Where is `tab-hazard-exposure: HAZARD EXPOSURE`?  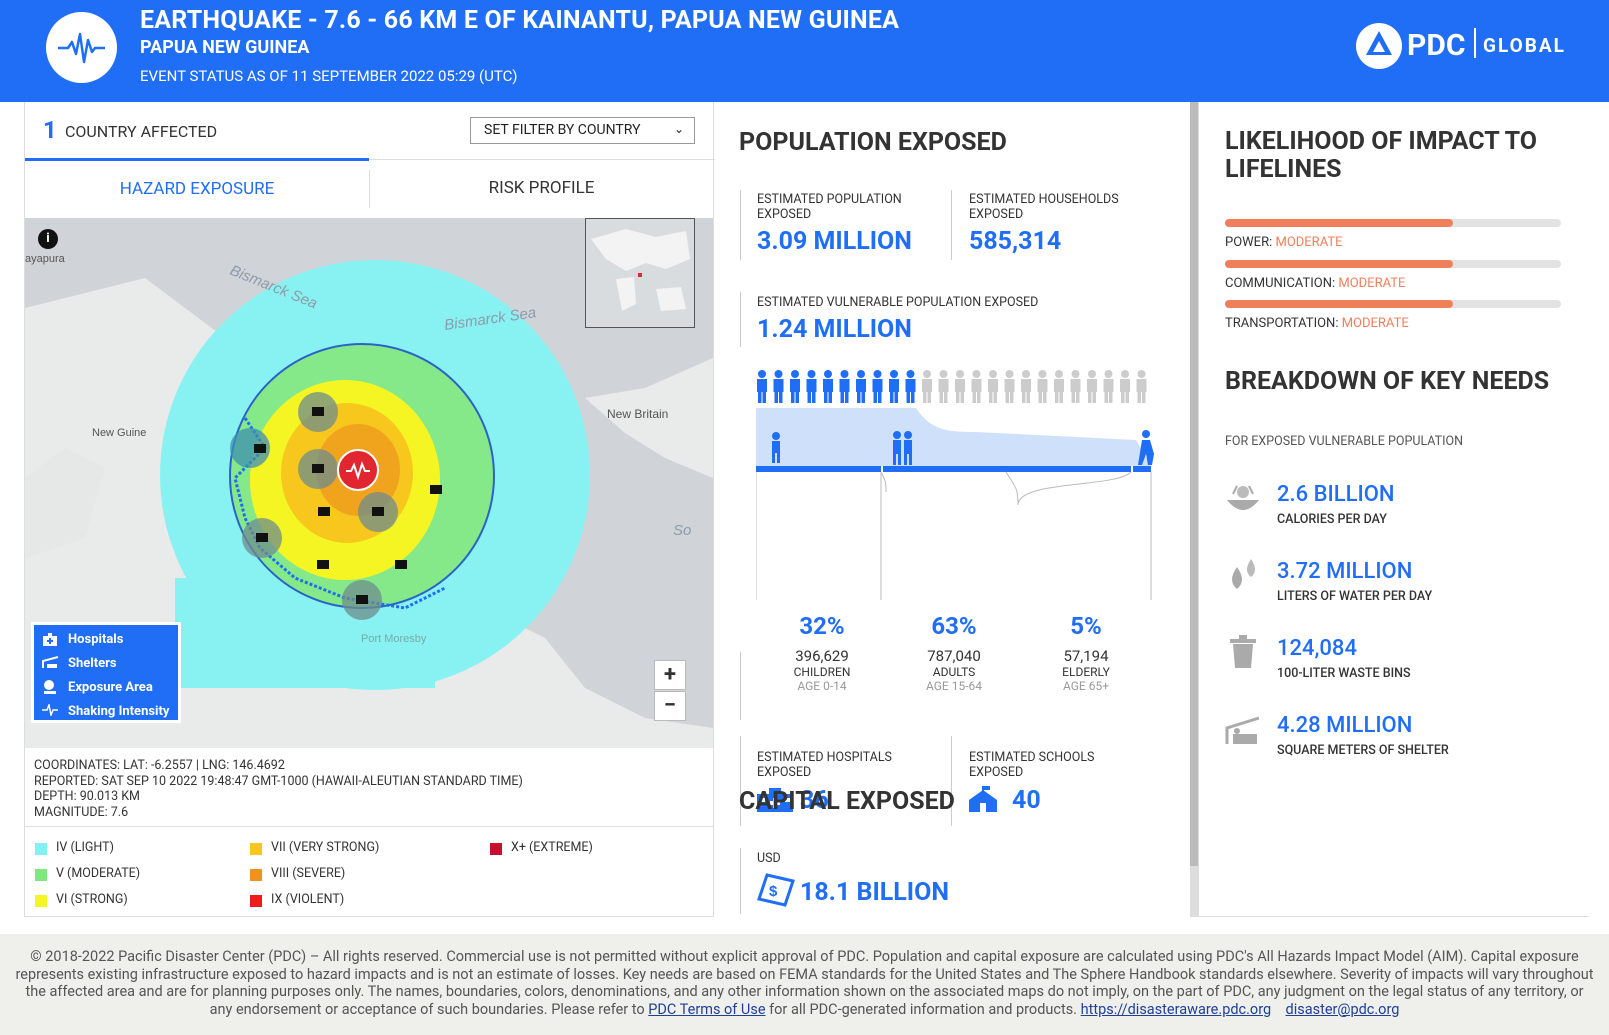
tab-hazard-exposure: HAZARD EXPOSURE is located at coordinates (197, 189).